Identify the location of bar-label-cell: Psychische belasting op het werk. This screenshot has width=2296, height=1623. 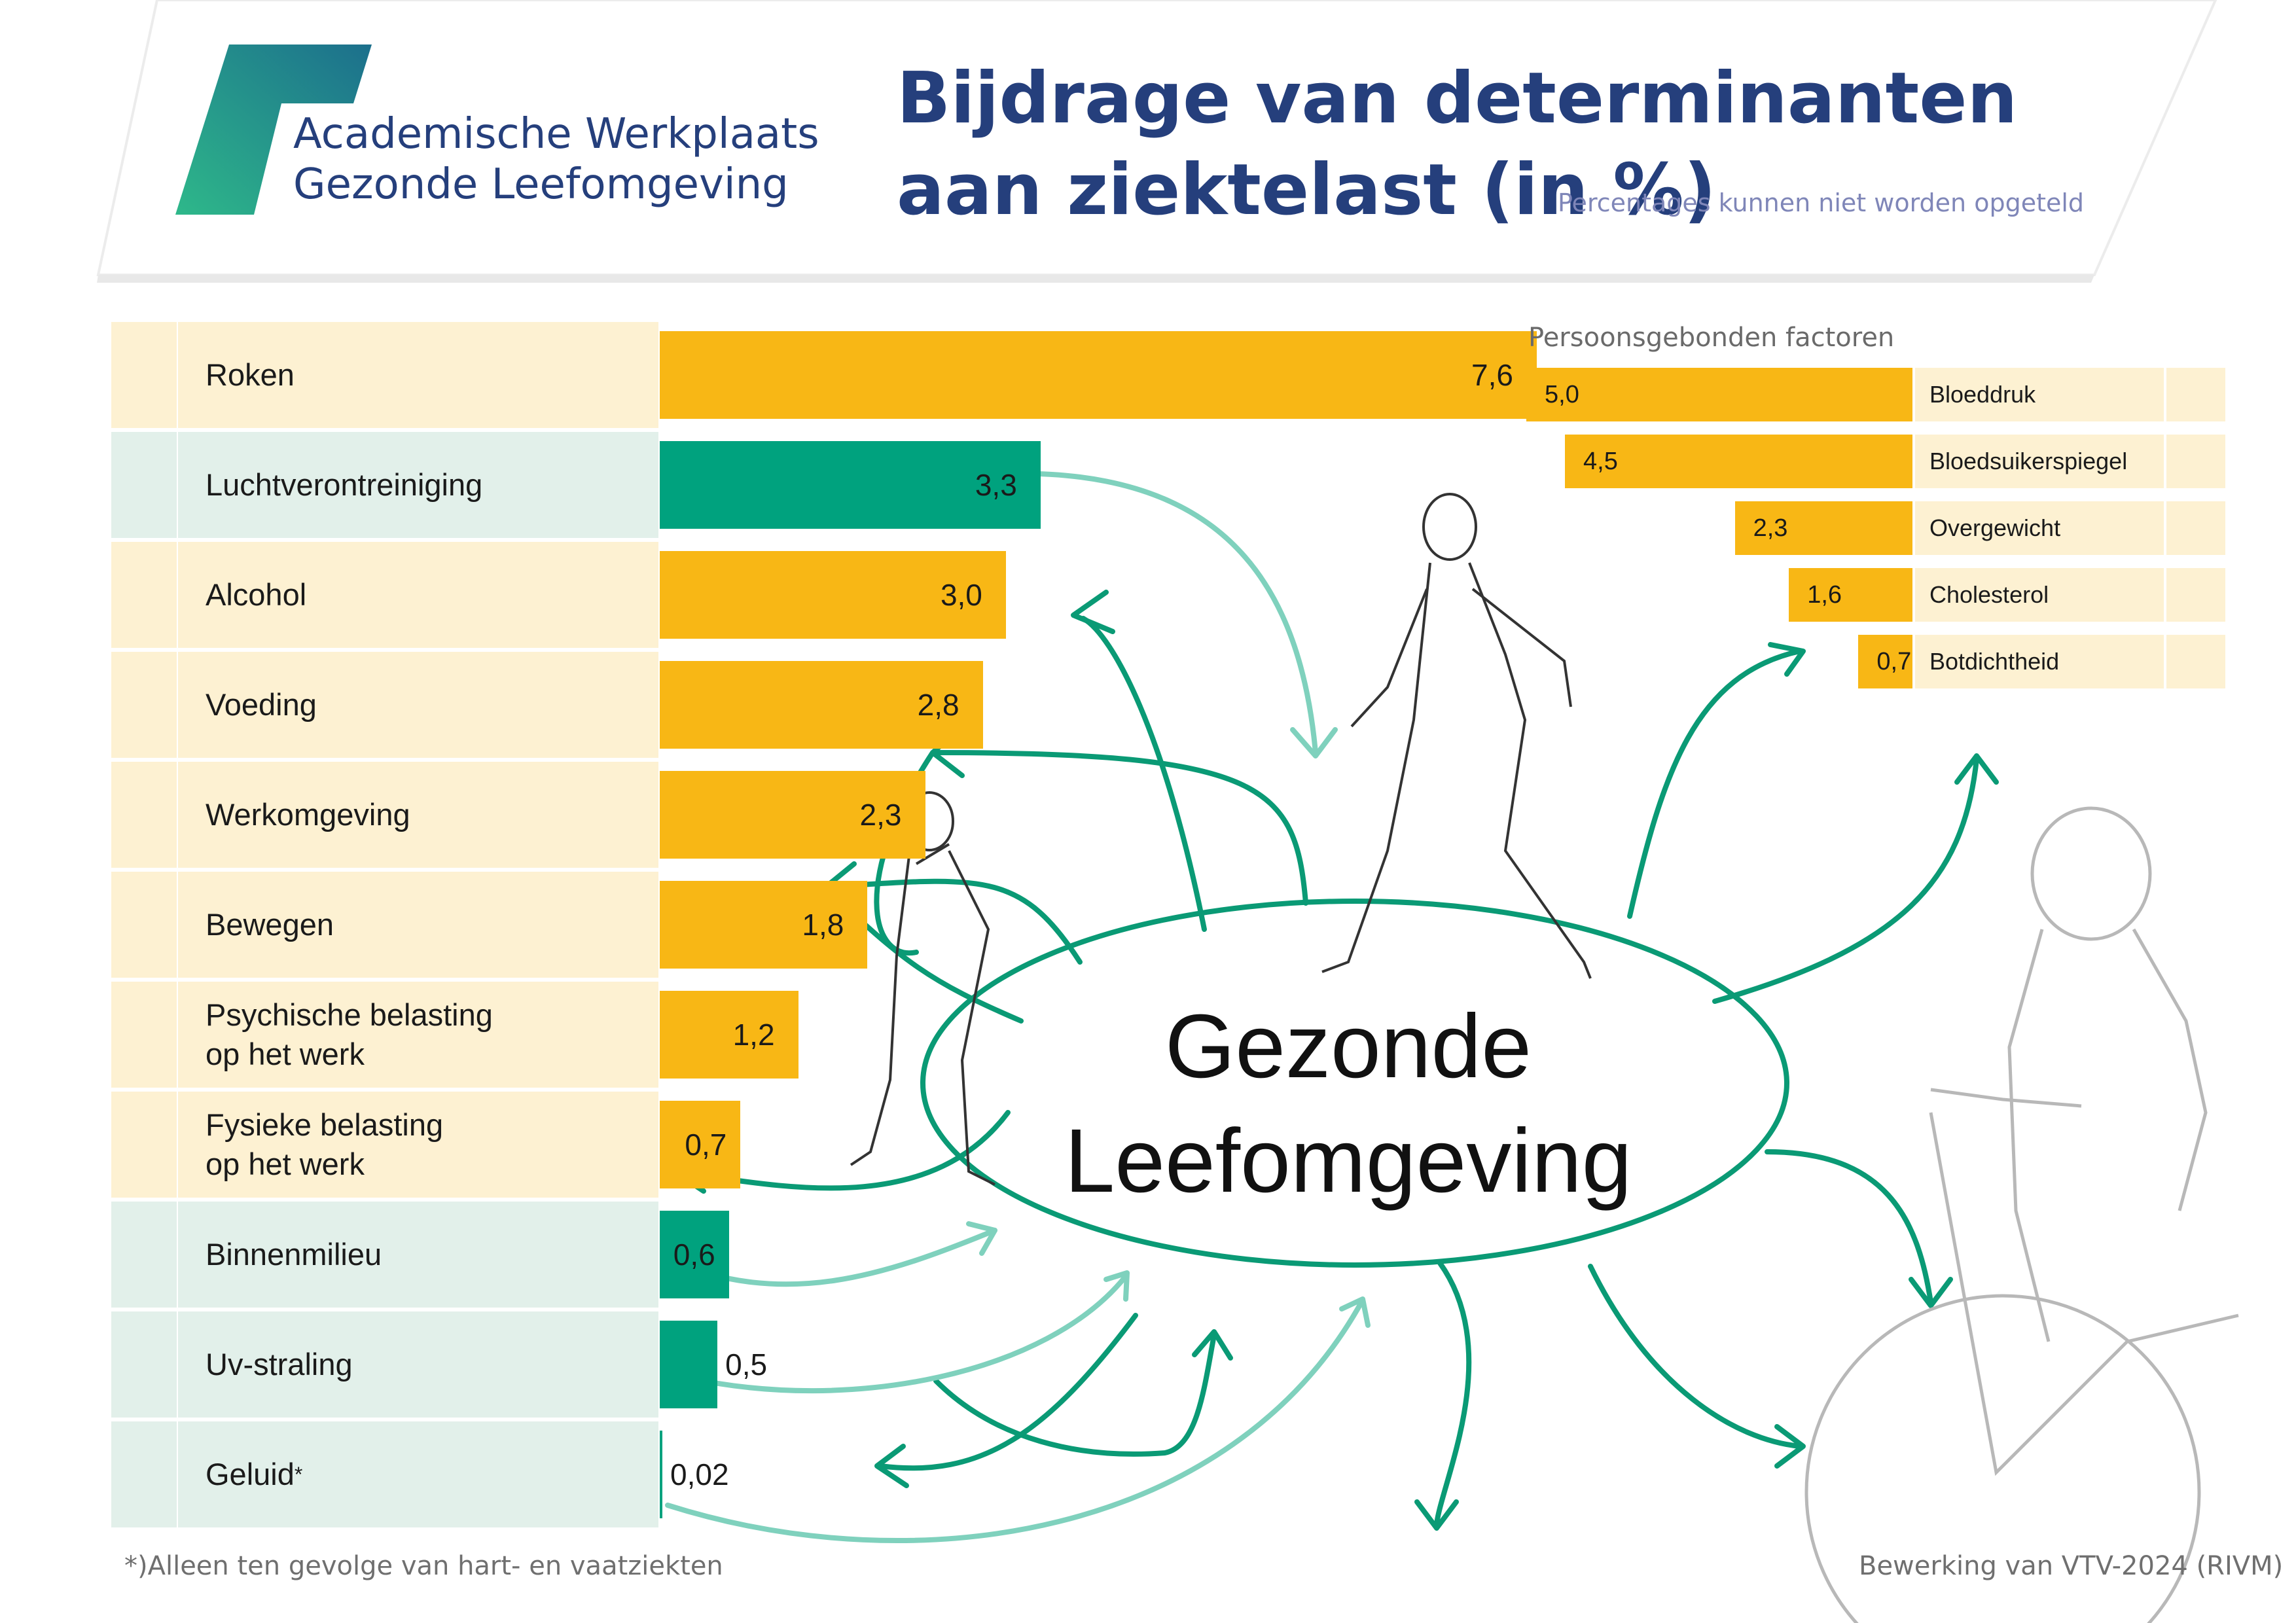
(418, 1035).